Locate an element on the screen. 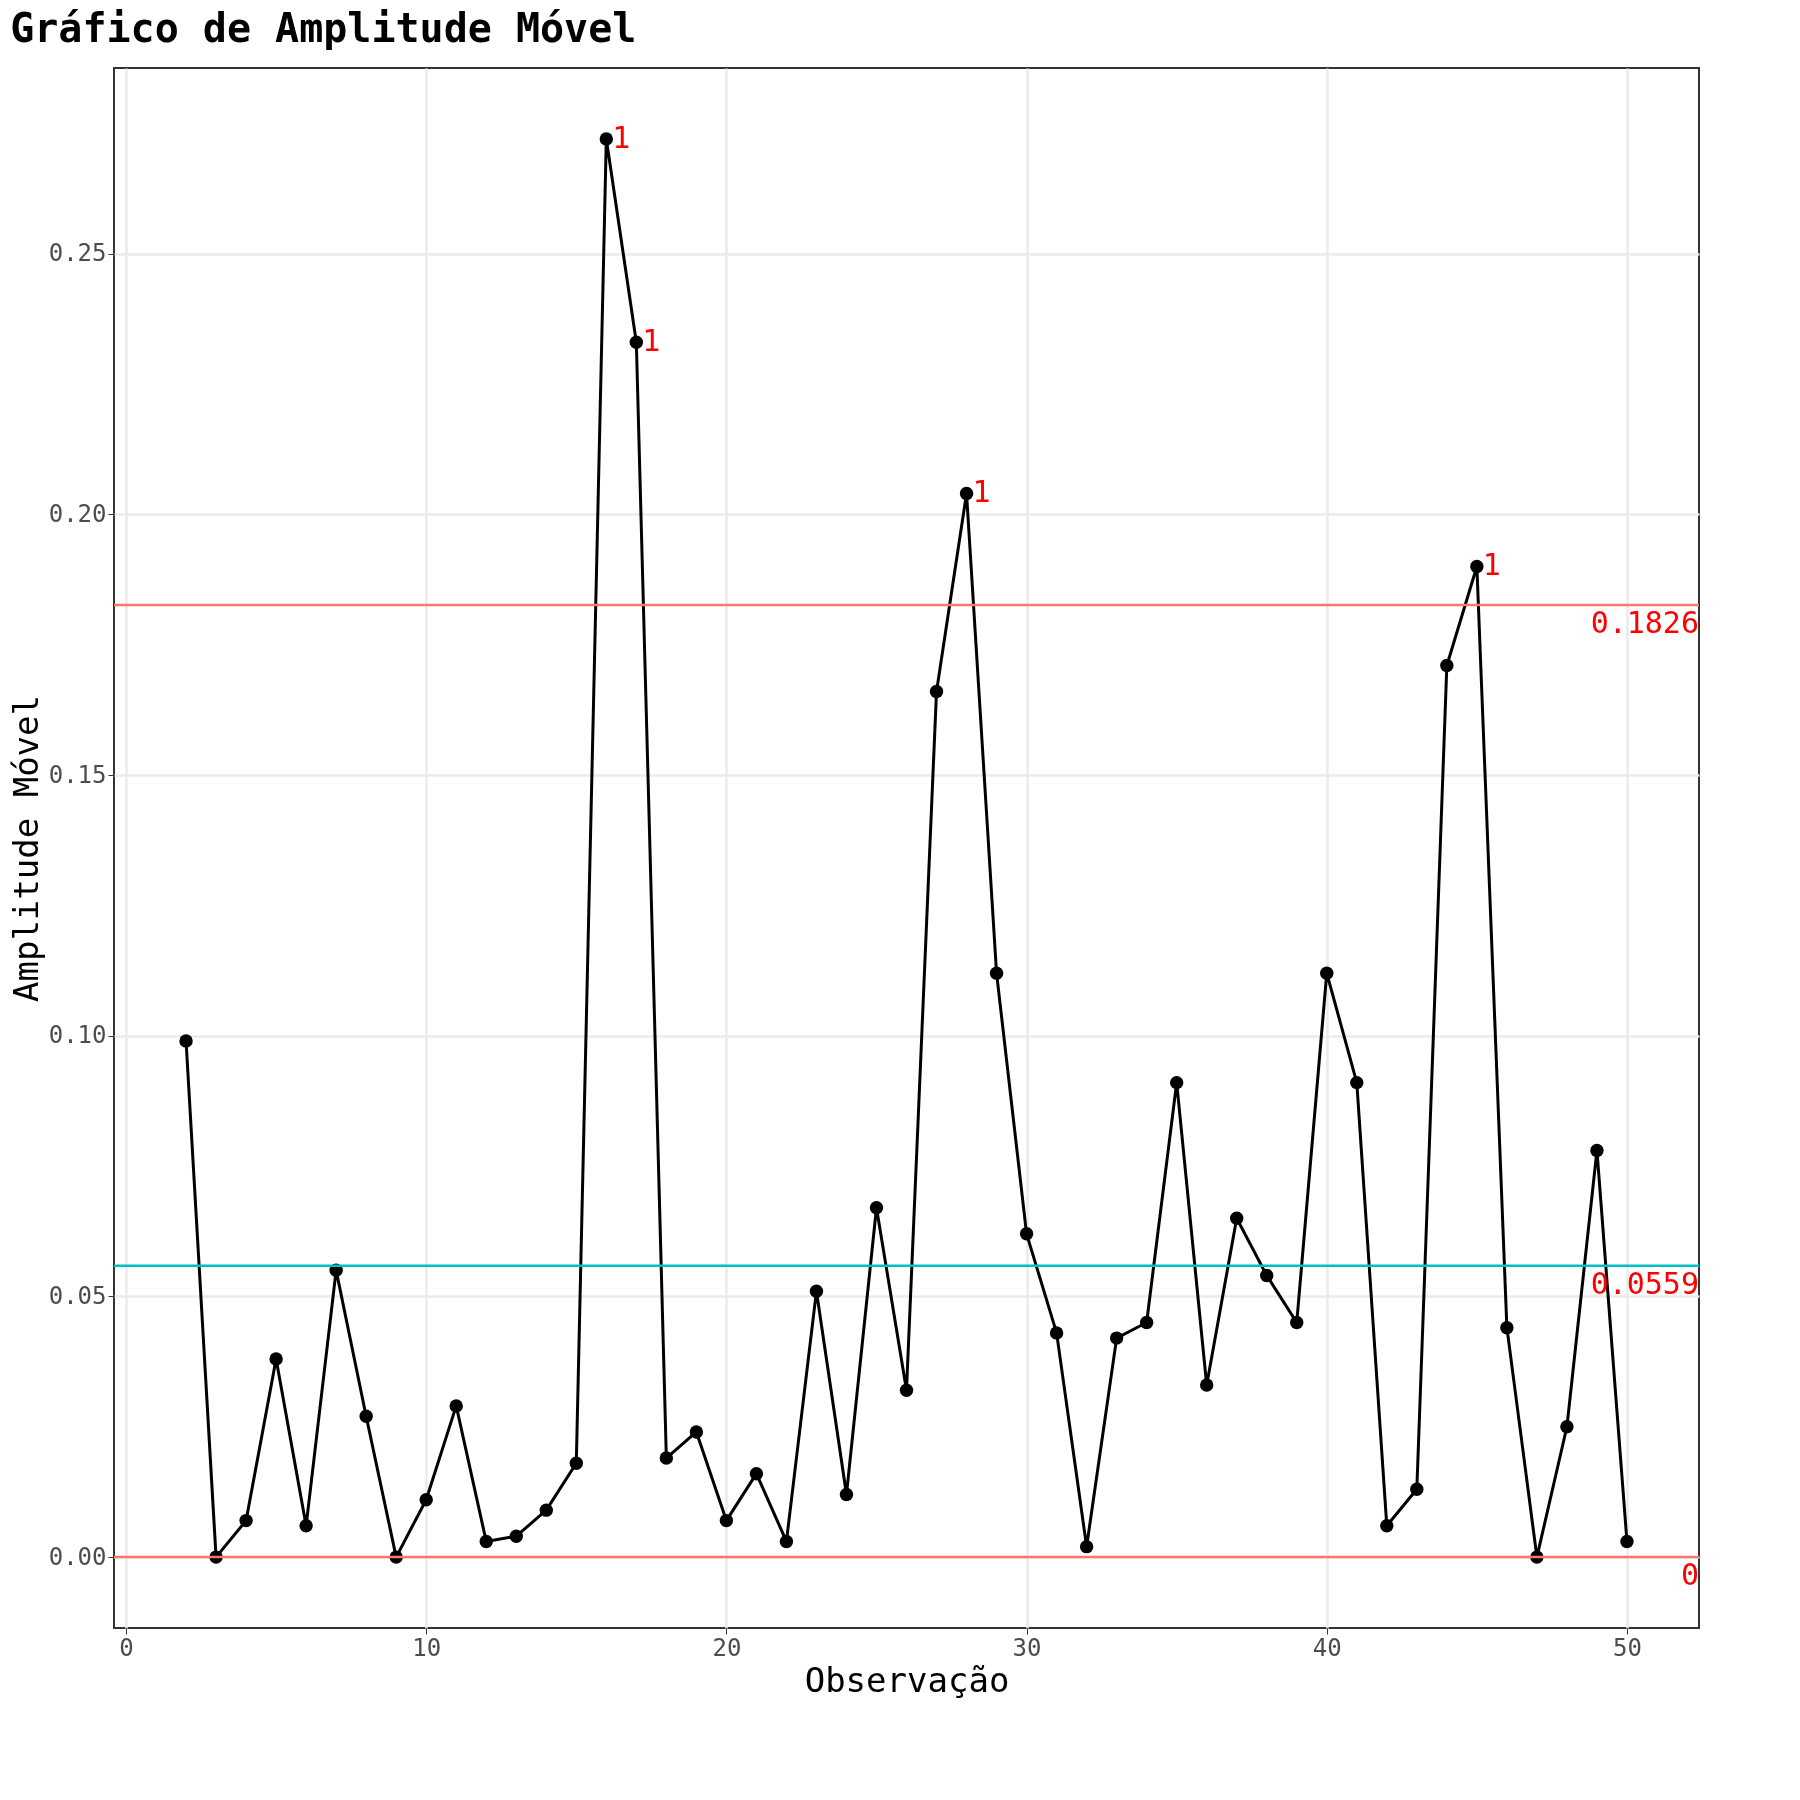  chart-title: Gráfico de Amplitude Móvel is located at coordinates (323, 28).